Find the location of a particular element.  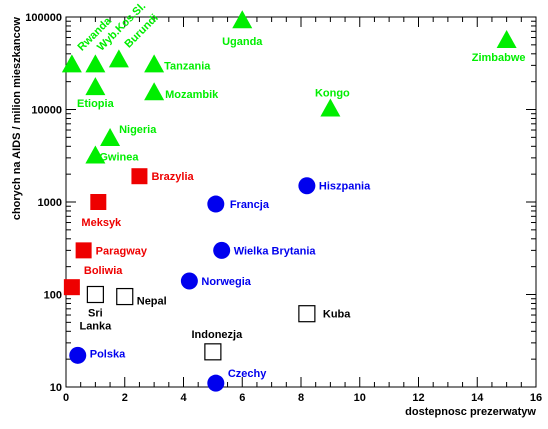

y-tick-label: 100 is located at coordinates (53, 296).